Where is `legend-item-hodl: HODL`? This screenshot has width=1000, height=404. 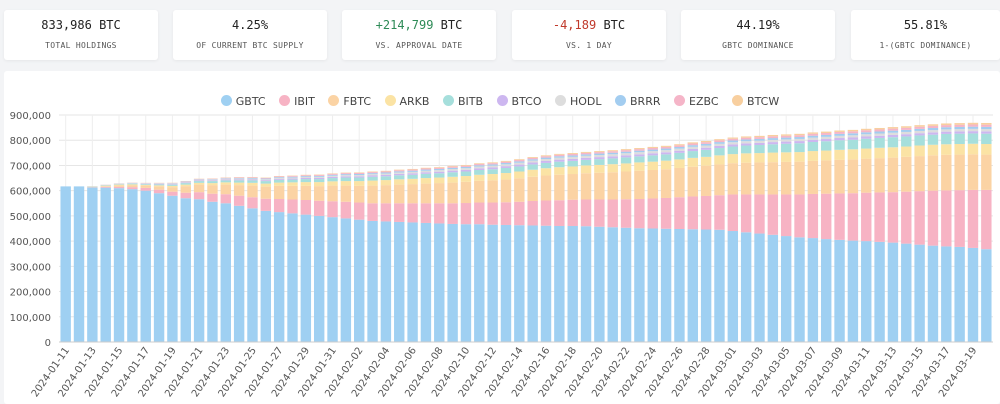 legend-item-hodl: HODL is located at coordinates (578, 101).